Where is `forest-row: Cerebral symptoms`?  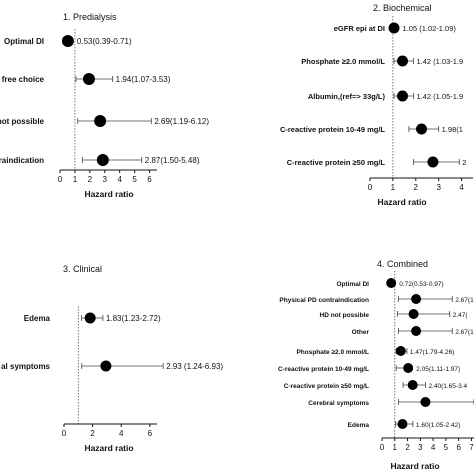
forest-row: Cerebral symptoms is located at coordinates (391, 402).